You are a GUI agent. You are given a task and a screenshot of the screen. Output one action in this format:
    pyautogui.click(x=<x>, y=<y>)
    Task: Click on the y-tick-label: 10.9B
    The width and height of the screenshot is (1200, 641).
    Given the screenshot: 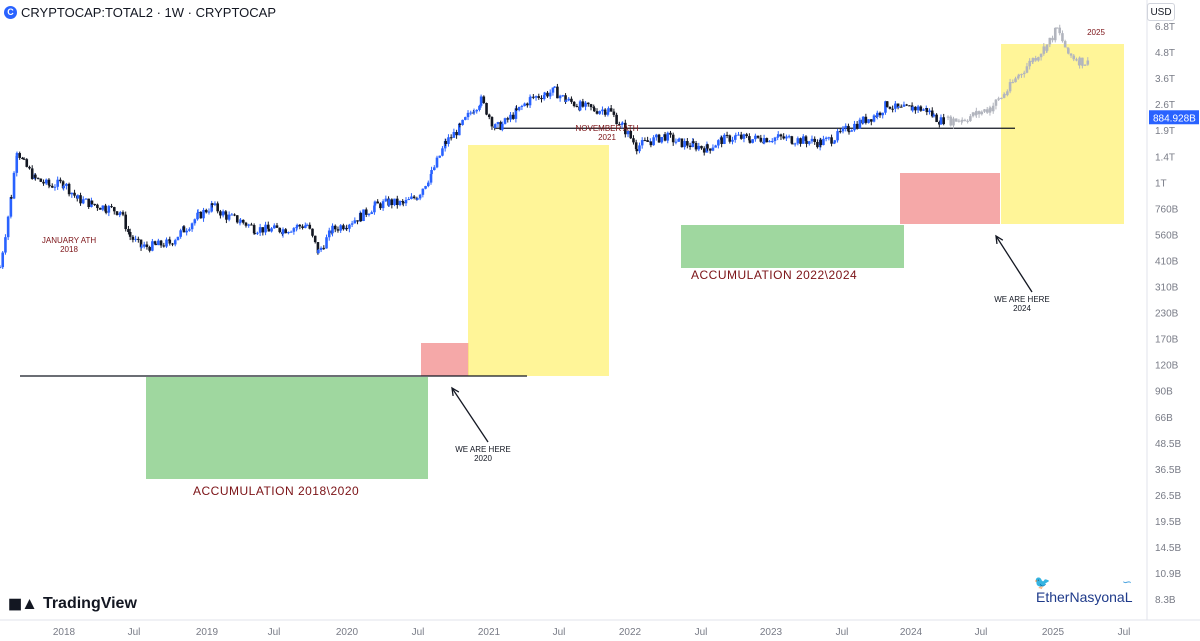 What is the action you would take?
    pyautogui.click(x=1168, y=574)
    